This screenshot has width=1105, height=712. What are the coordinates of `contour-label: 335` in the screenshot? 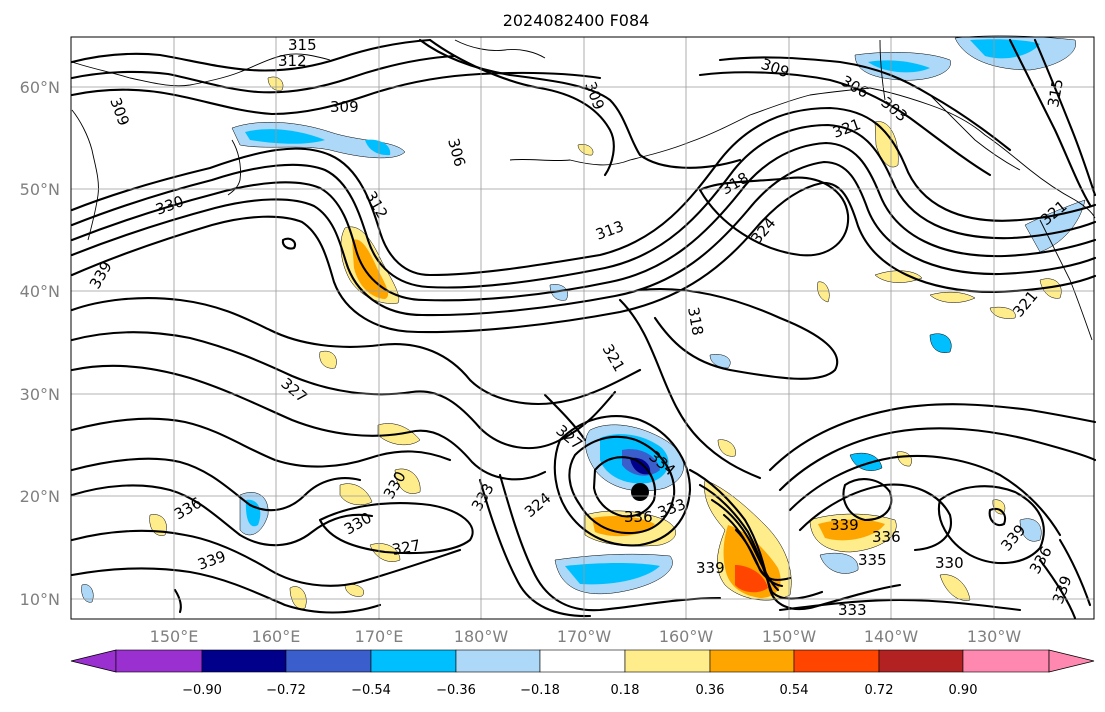 It's located at (872, 560).